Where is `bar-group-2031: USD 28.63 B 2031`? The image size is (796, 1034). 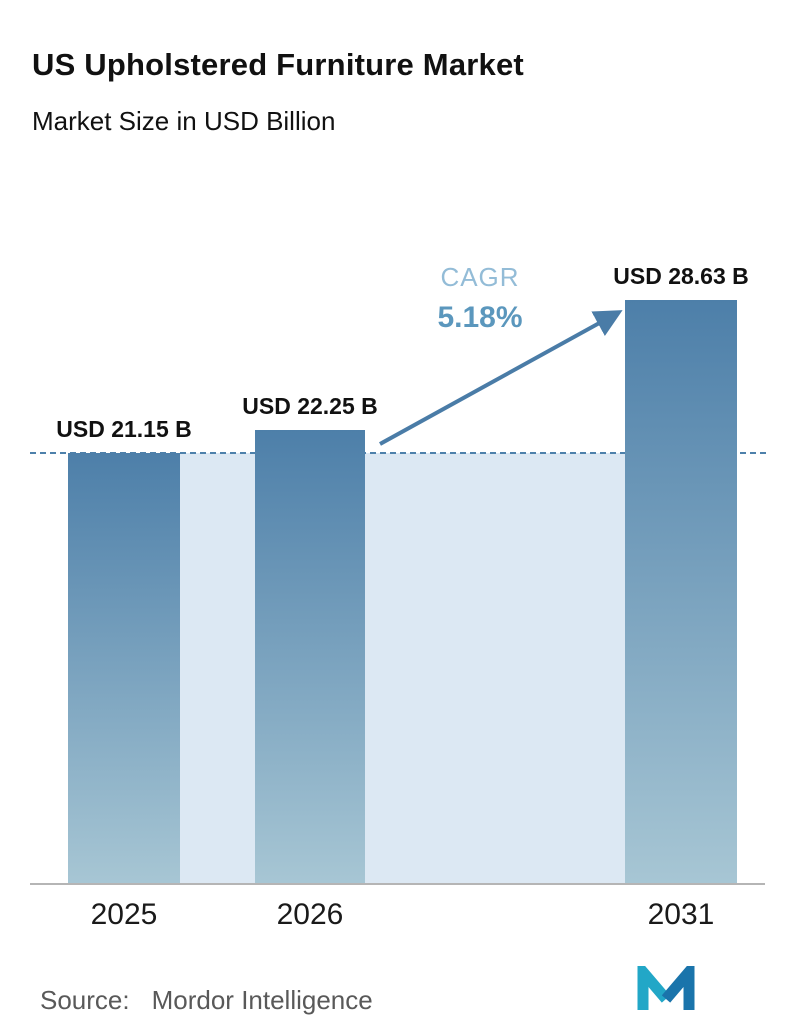 bar-group-2031: USD 28.63 B 2031 is located at coordinates (681, 597).